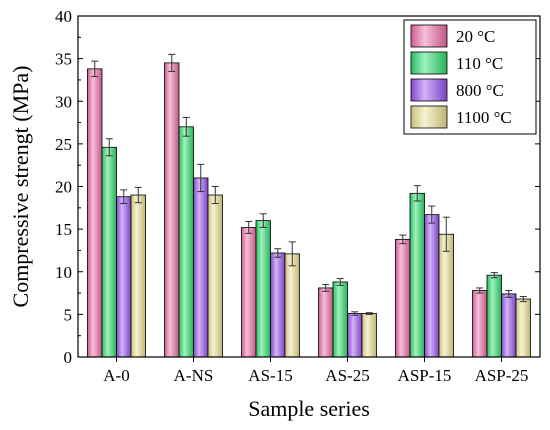  What do you see at coordinates (249, 292) in the screenshot?
I see `bar-AS-15-s1` at bounding box center [249, 292].